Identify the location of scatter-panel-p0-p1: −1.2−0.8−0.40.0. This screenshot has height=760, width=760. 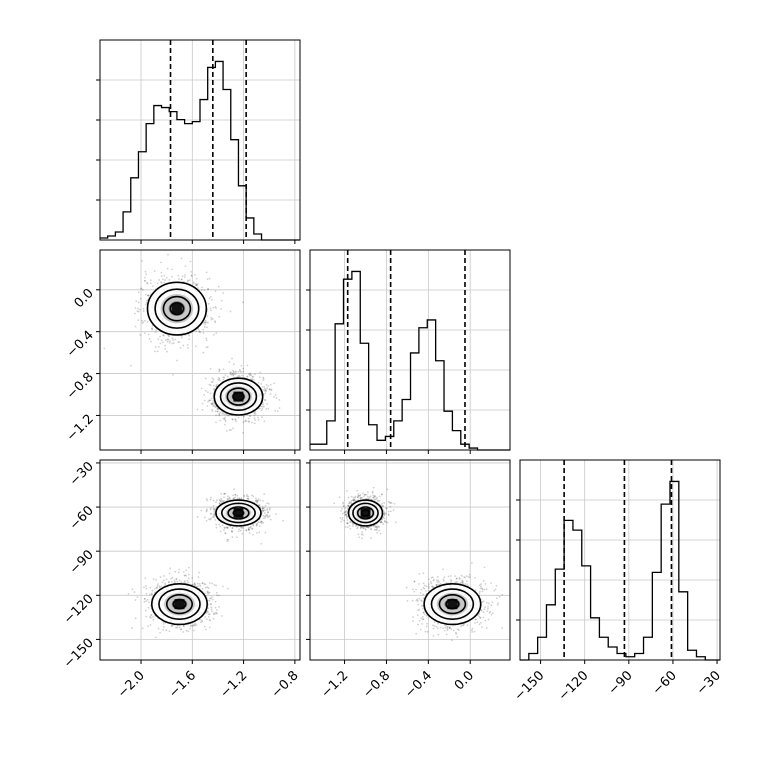
(182, 351).